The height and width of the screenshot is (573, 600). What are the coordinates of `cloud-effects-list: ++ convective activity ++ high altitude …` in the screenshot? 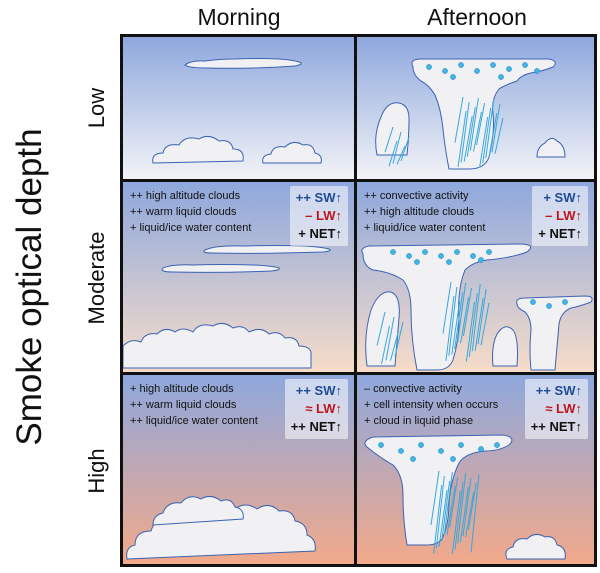 It's located at (425, 212).